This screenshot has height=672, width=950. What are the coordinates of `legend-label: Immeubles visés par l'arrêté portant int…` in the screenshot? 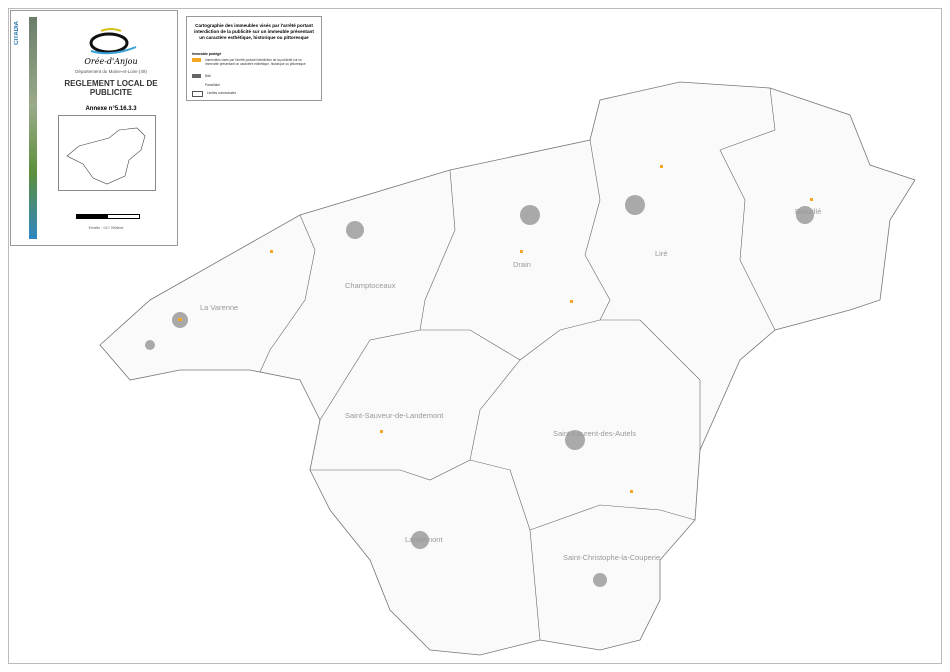 It's located at (255, 62).